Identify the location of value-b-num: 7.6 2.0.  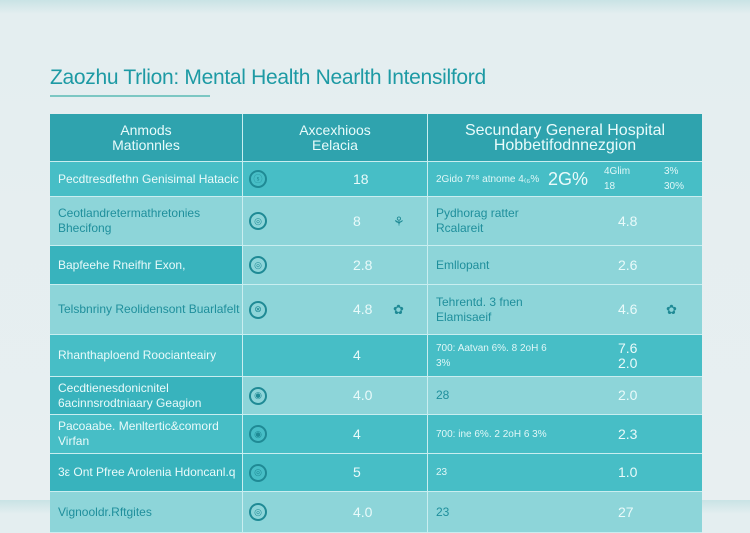
(628, 355).